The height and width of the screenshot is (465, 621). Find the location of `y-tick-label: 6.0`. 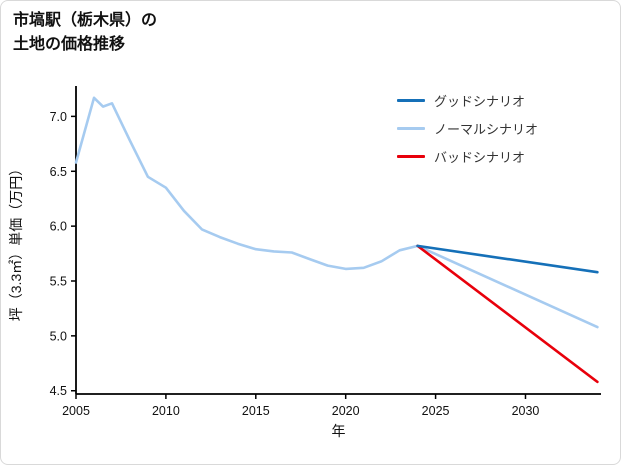

y-tick-label: 6.0 is located at coordinates (58, 227).